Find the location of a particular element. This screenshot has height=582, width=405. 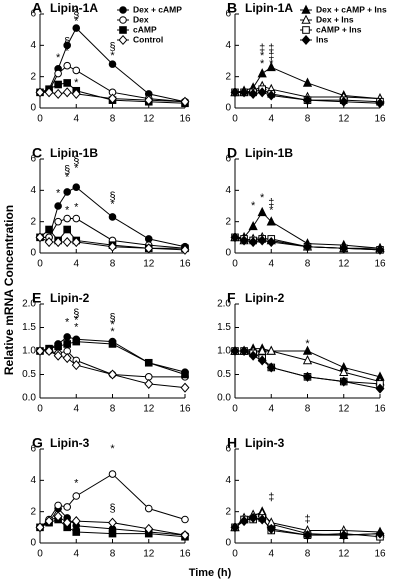

y-tick-label: 0.0 is located at coordinates (224, 398).